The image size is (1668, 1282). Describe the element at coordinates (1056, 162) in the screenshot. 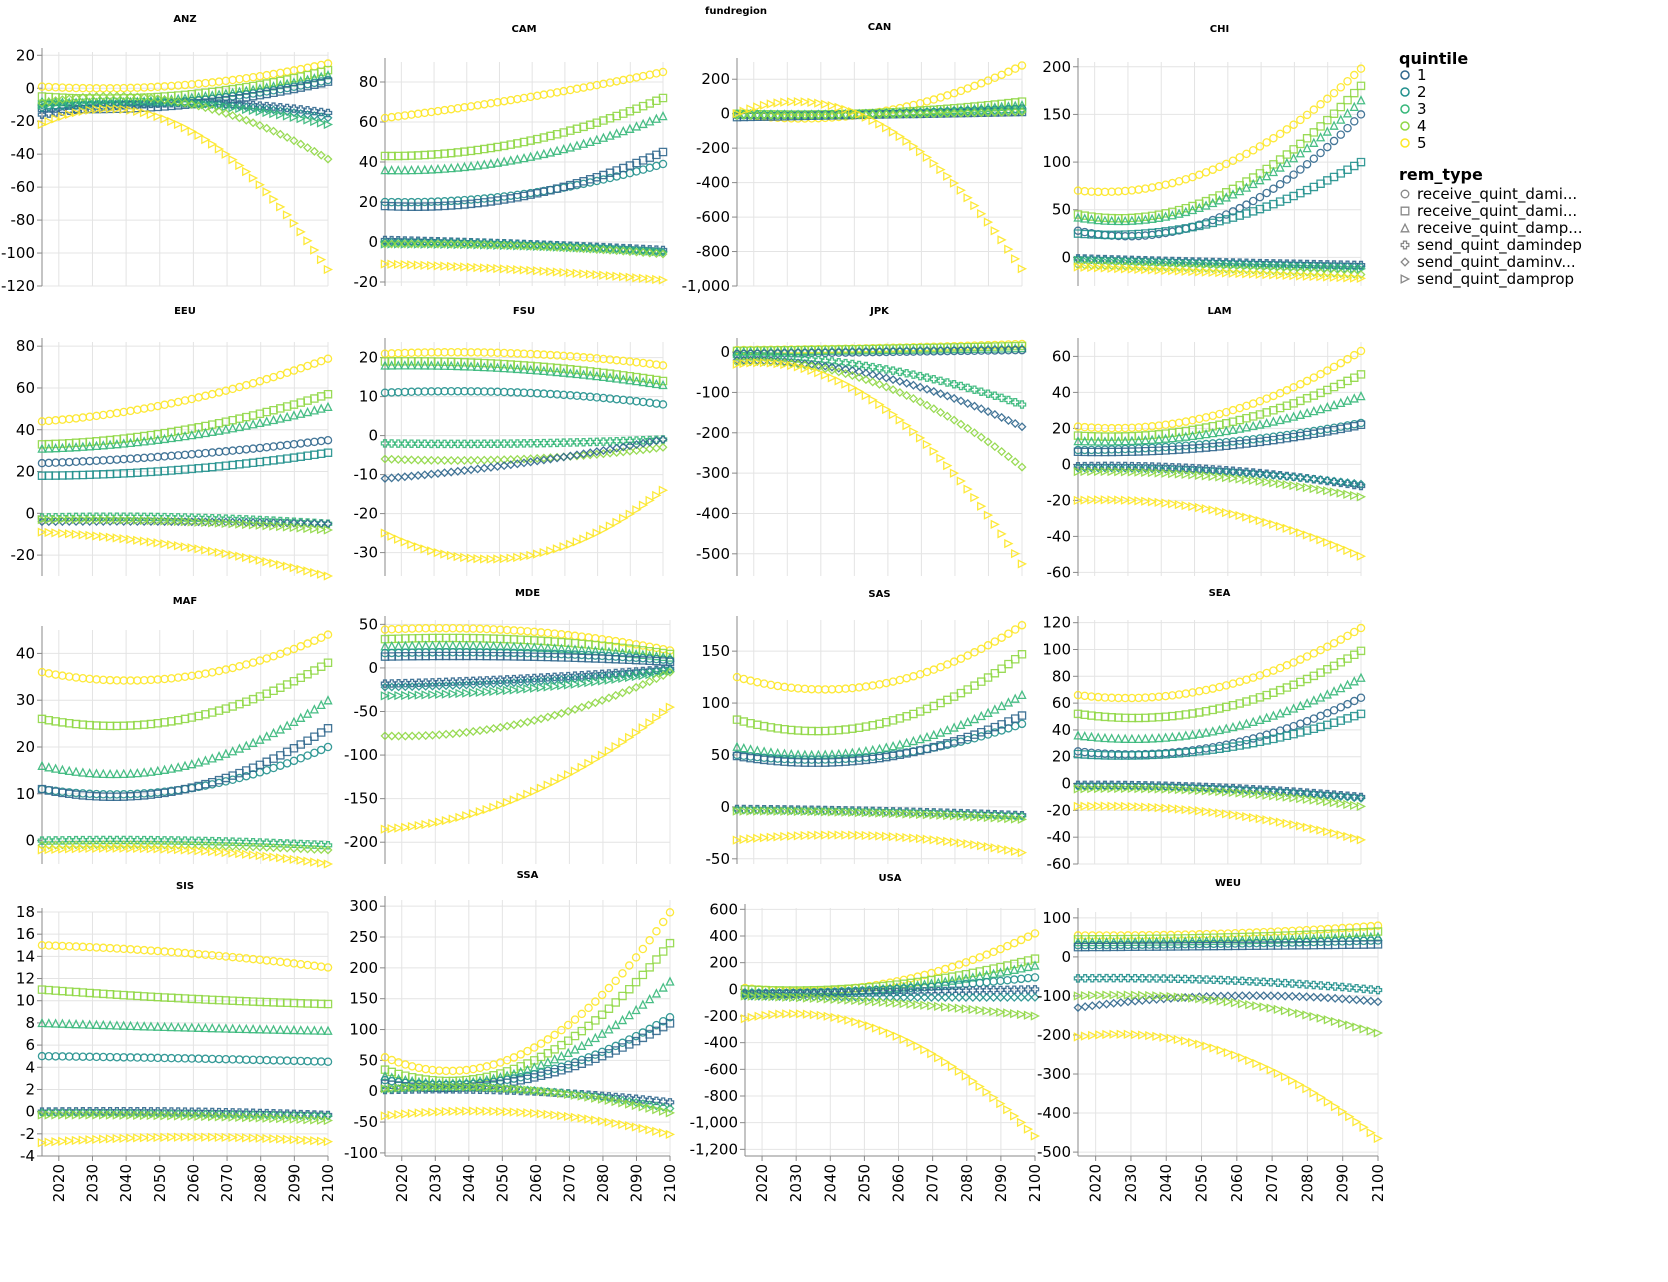

I see `y-tick-label: 100` at that location.